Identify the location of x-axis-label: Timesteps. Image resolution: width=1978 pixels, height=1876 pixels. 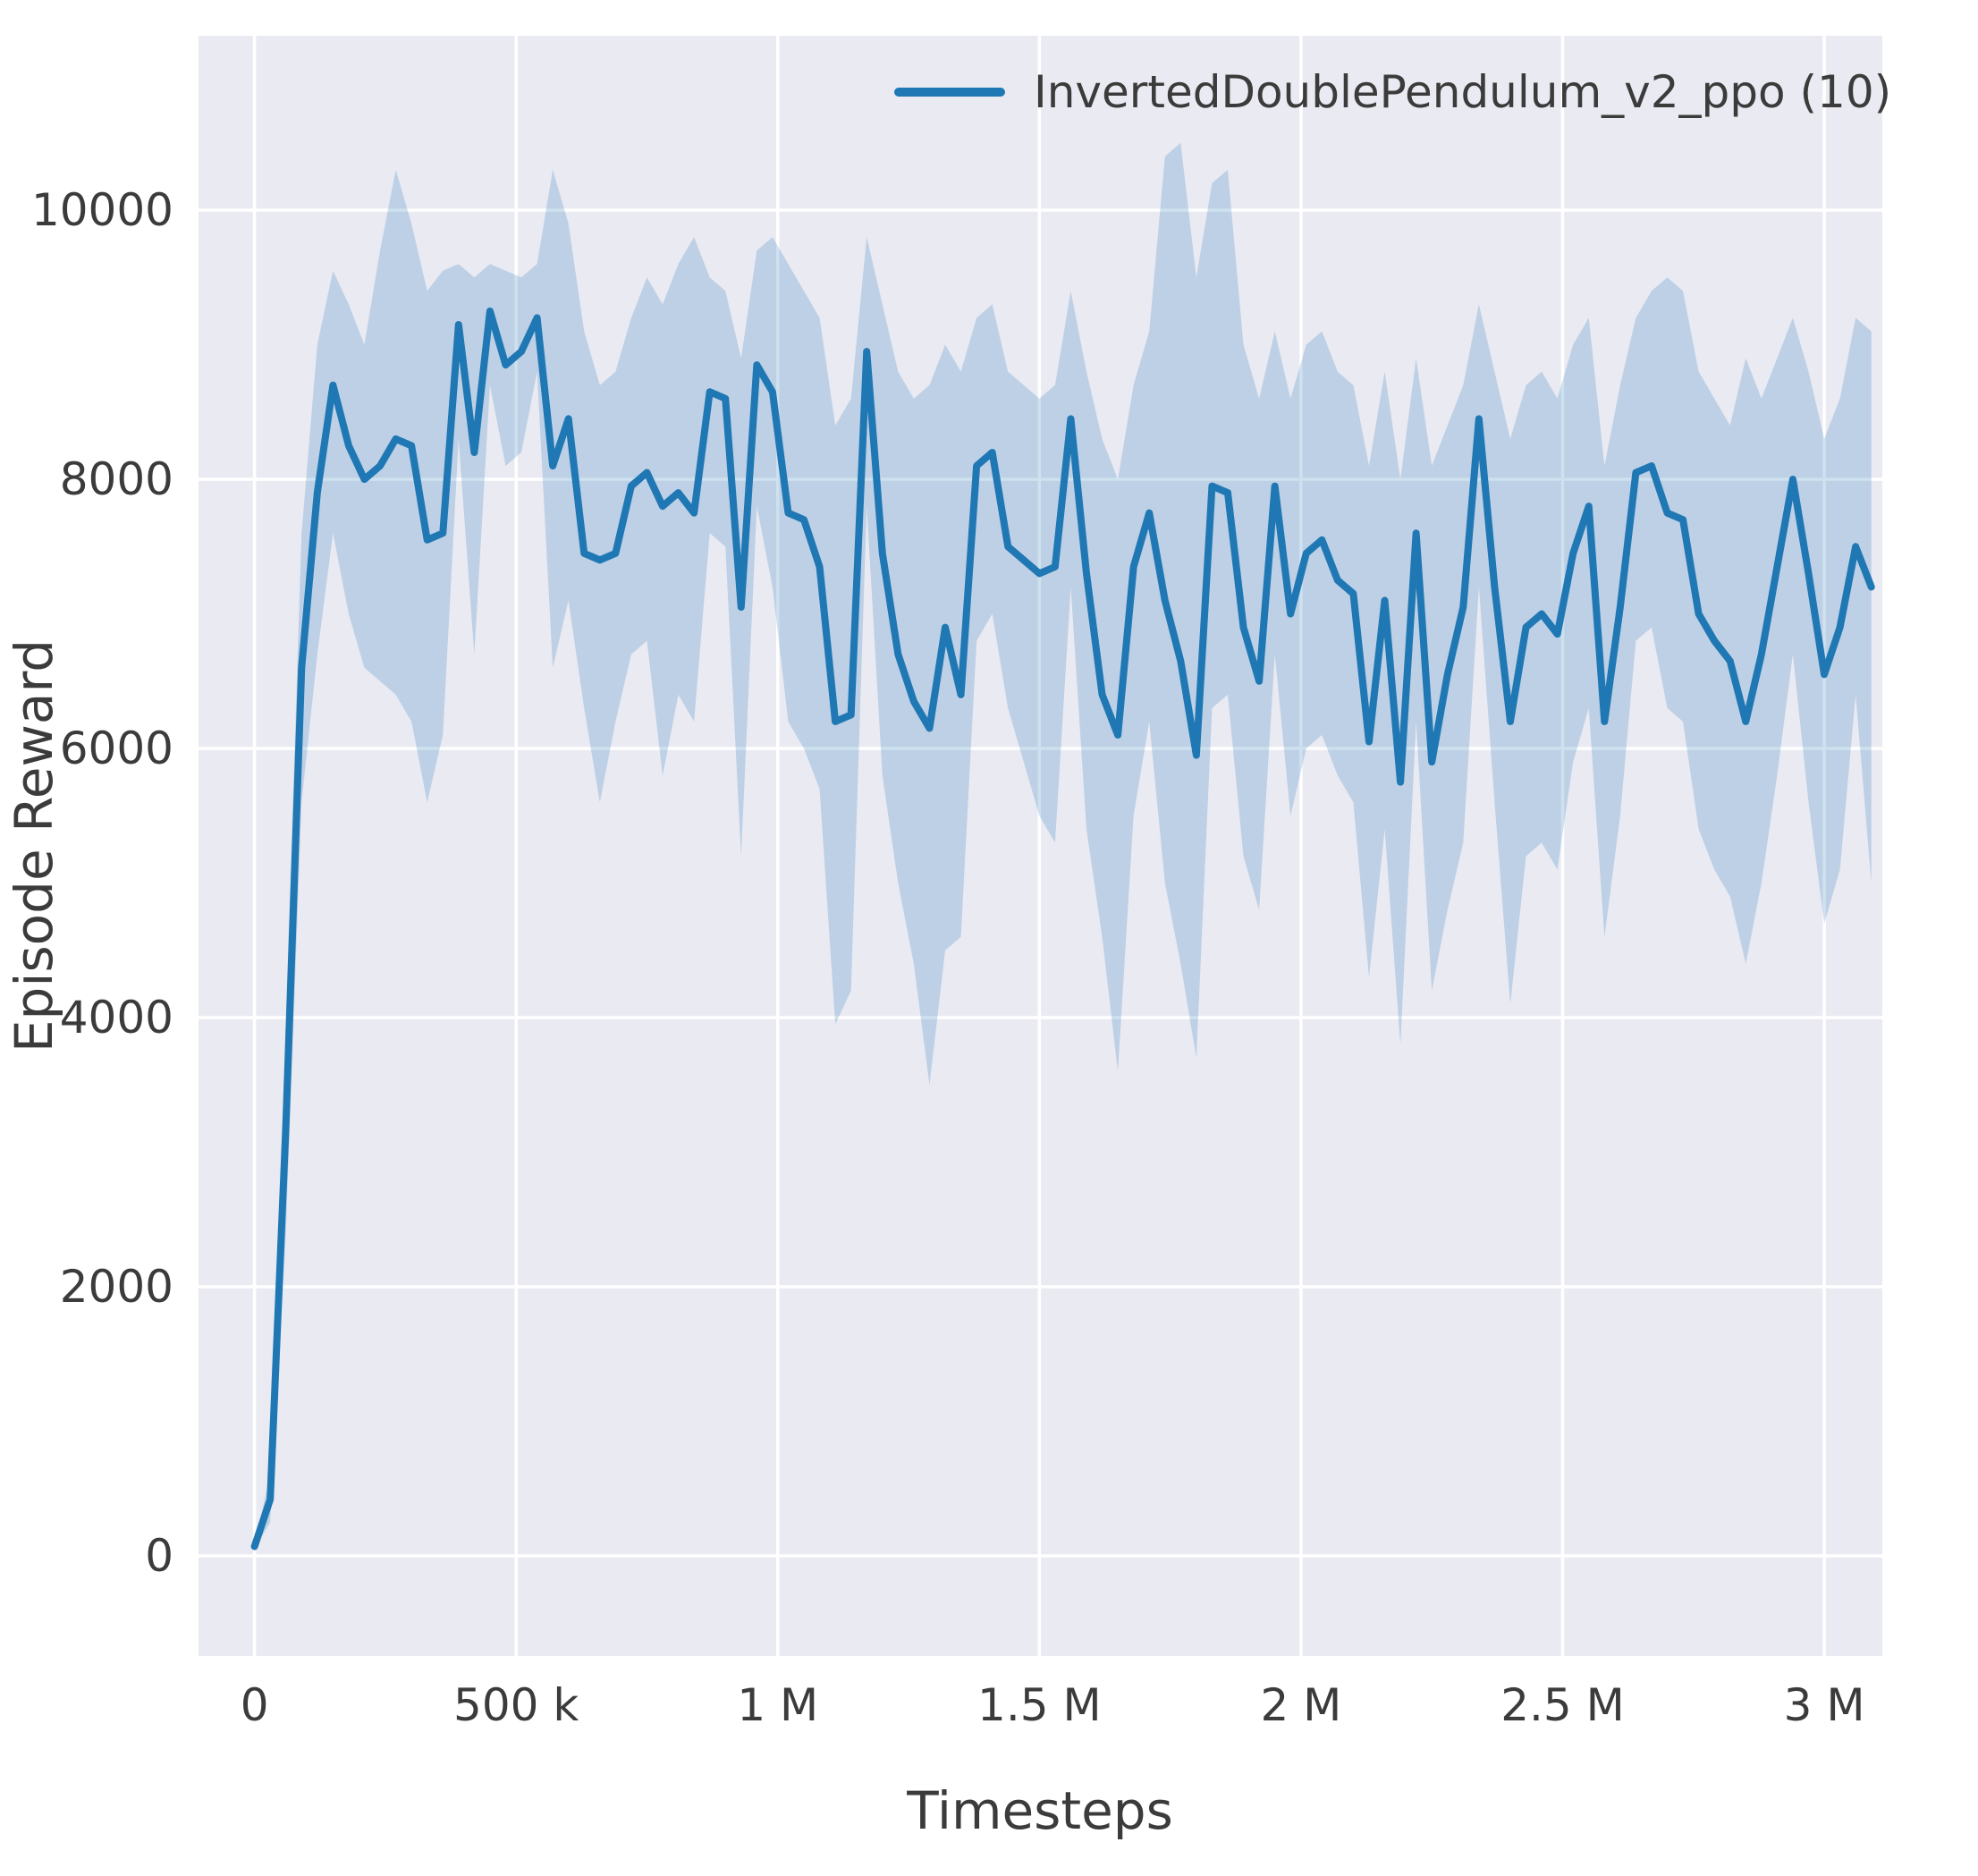
(1039, 1811).